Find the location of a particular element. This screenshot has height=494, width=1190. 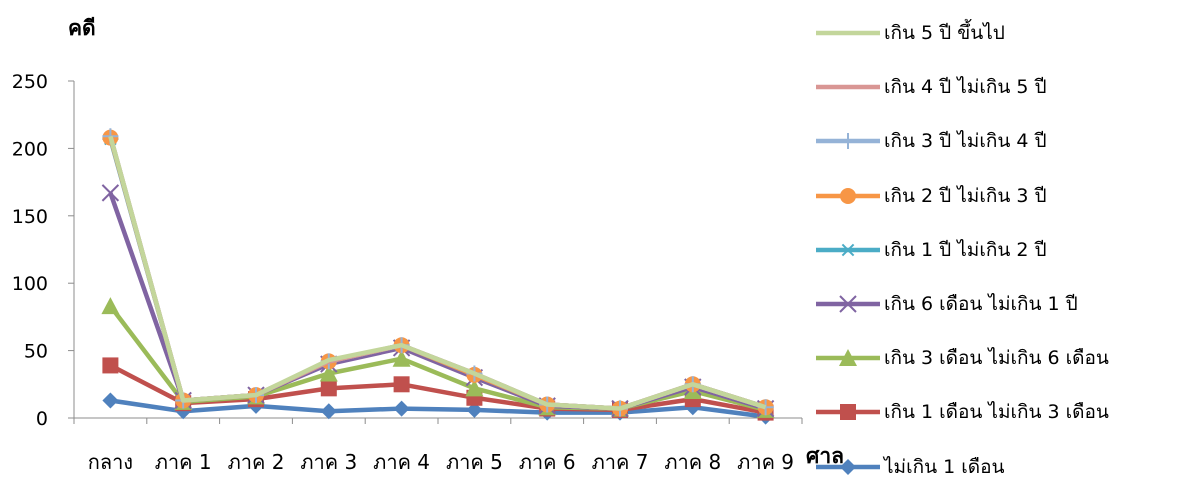

legend-item: เกิน 3 ปี ไม่เกิน 4 ปี is located at coordinates (999, 141).